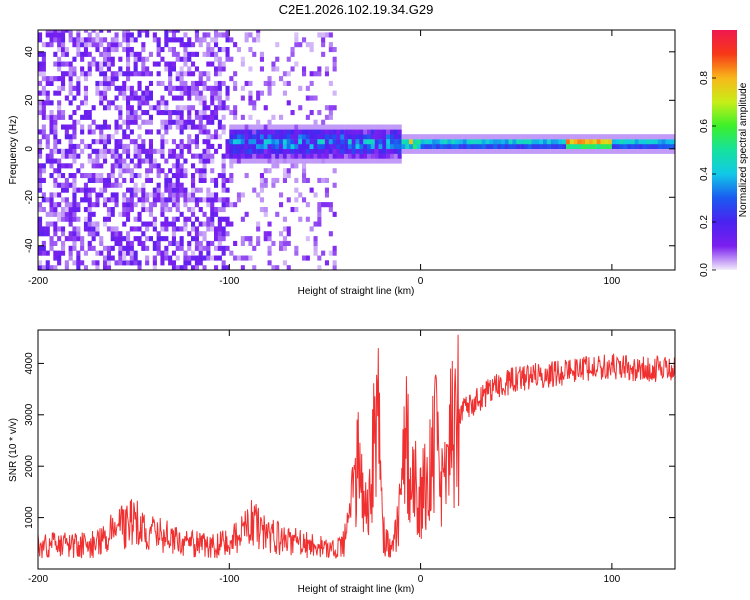 This screenshot has width=750, height=600. What do you see at coordinates (704, 174) in the screenshot?
I see `colorbar-tick-label: 0.4` at bounding box center [704, 174].